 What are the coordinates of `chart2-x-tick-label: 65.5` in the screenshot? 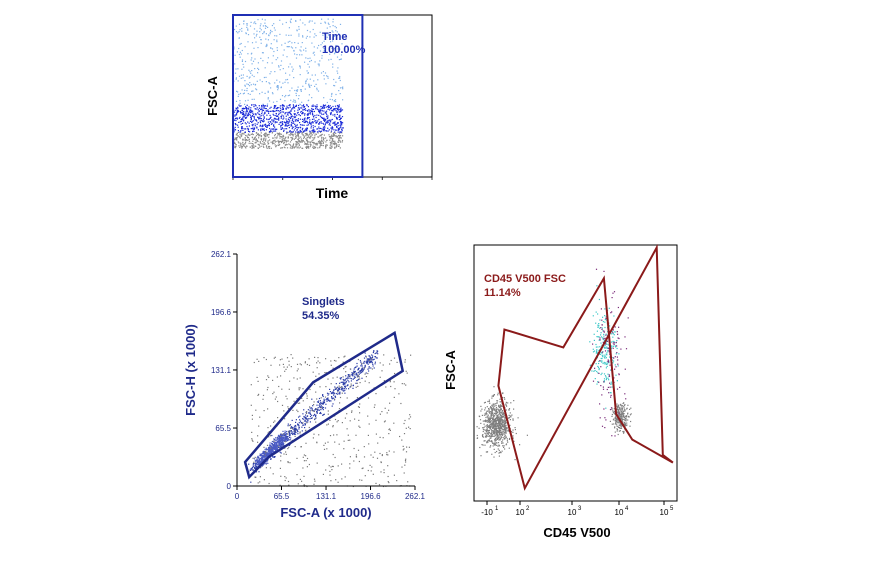 It's located at (282, 496).